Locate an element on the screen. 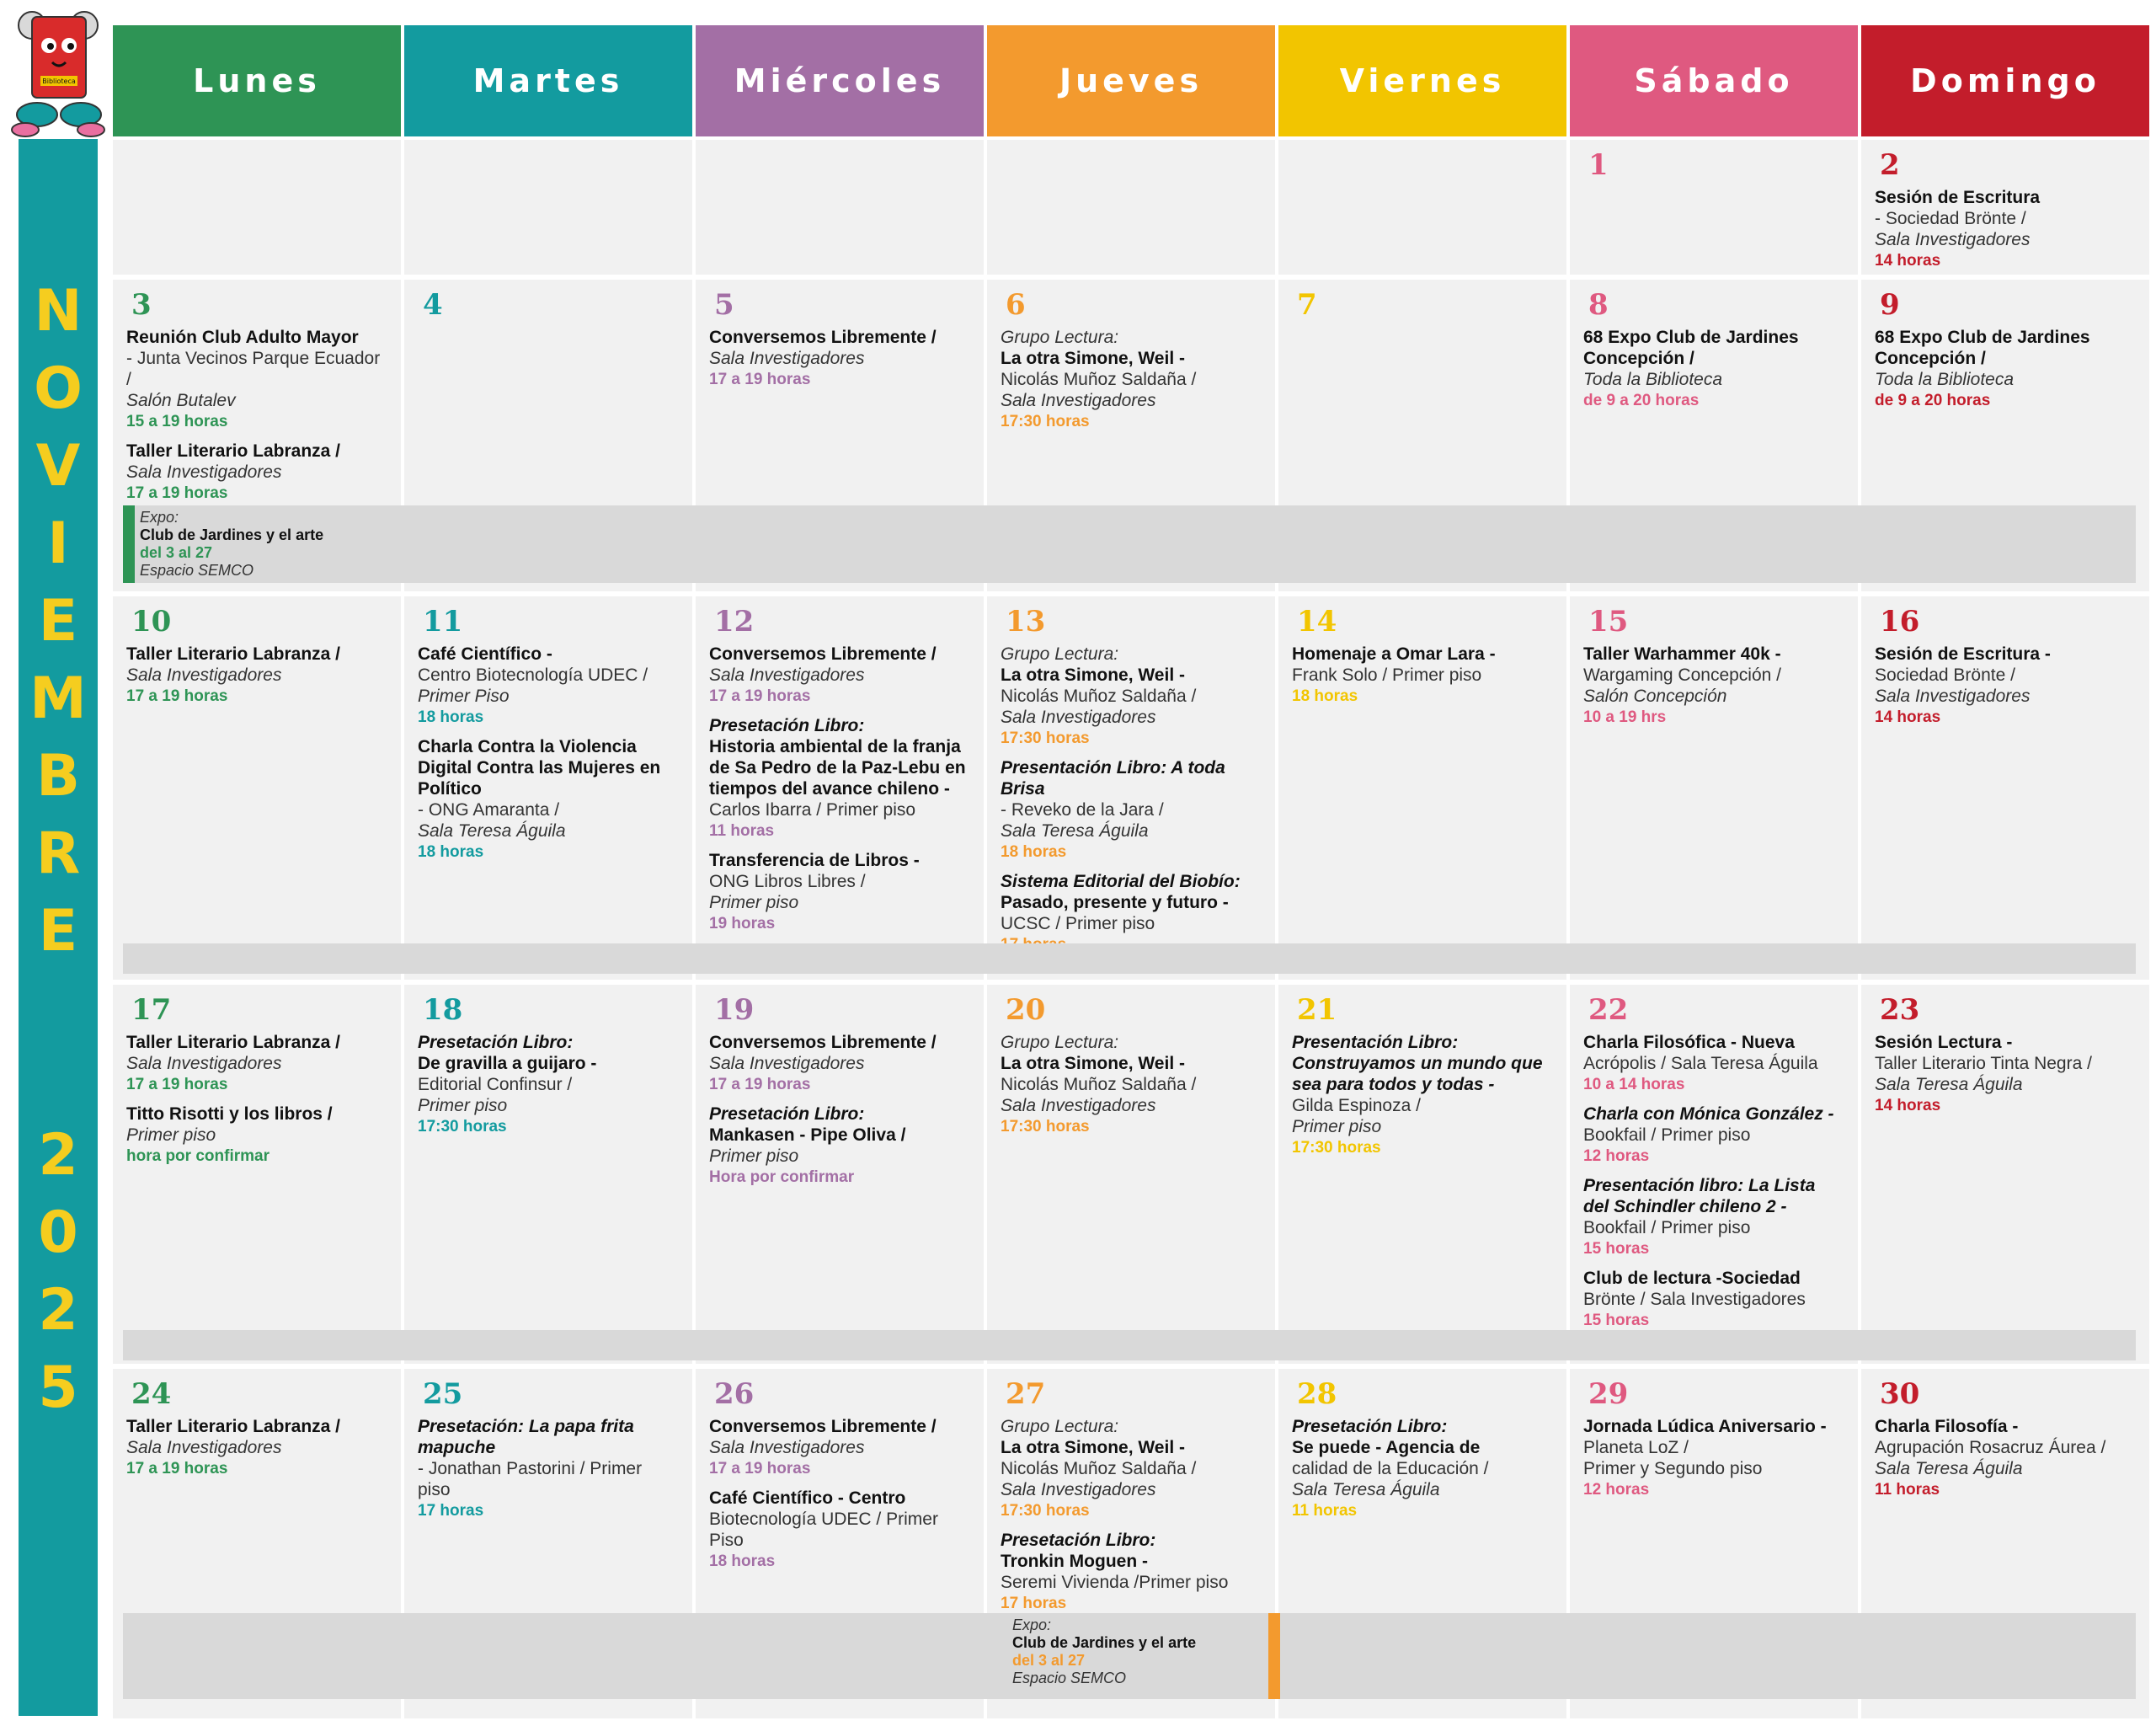 The width and height of the screenshot is (2156, 1726). event-line: Charla Filosófica - Nueva is located at coordinates (1689, 1042).